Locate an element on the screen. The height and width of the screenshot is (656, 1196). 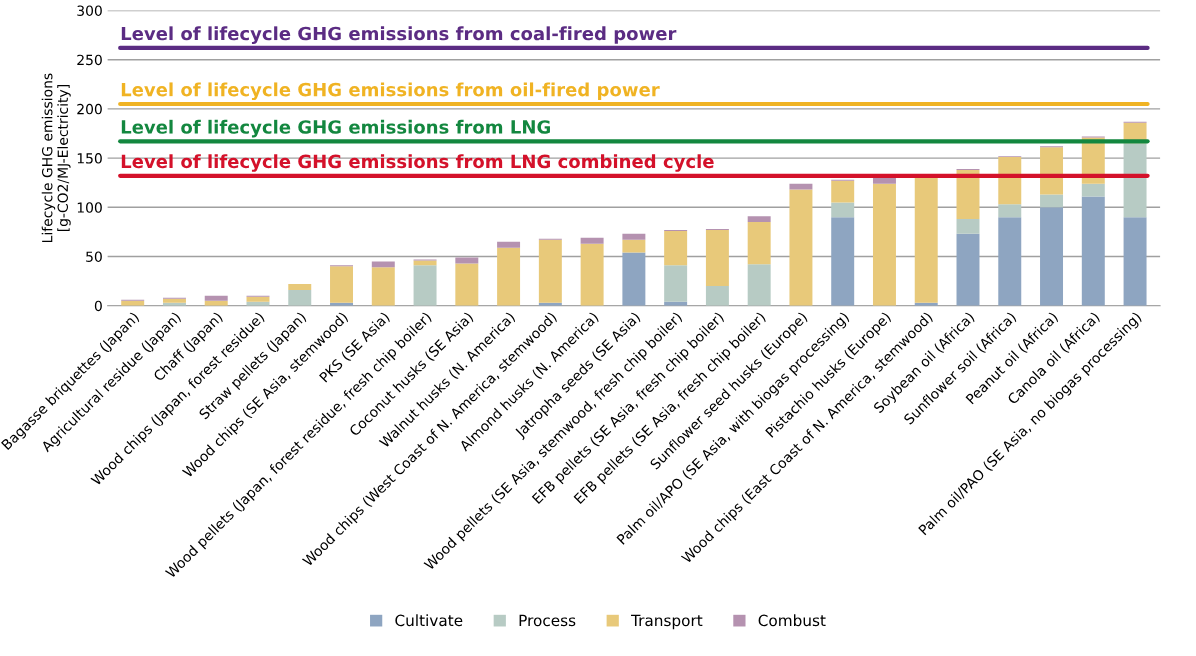
ref-line-label: Level of lifecycle GHG emissions from LNG combined cycle is located at coordinates (417, 163).